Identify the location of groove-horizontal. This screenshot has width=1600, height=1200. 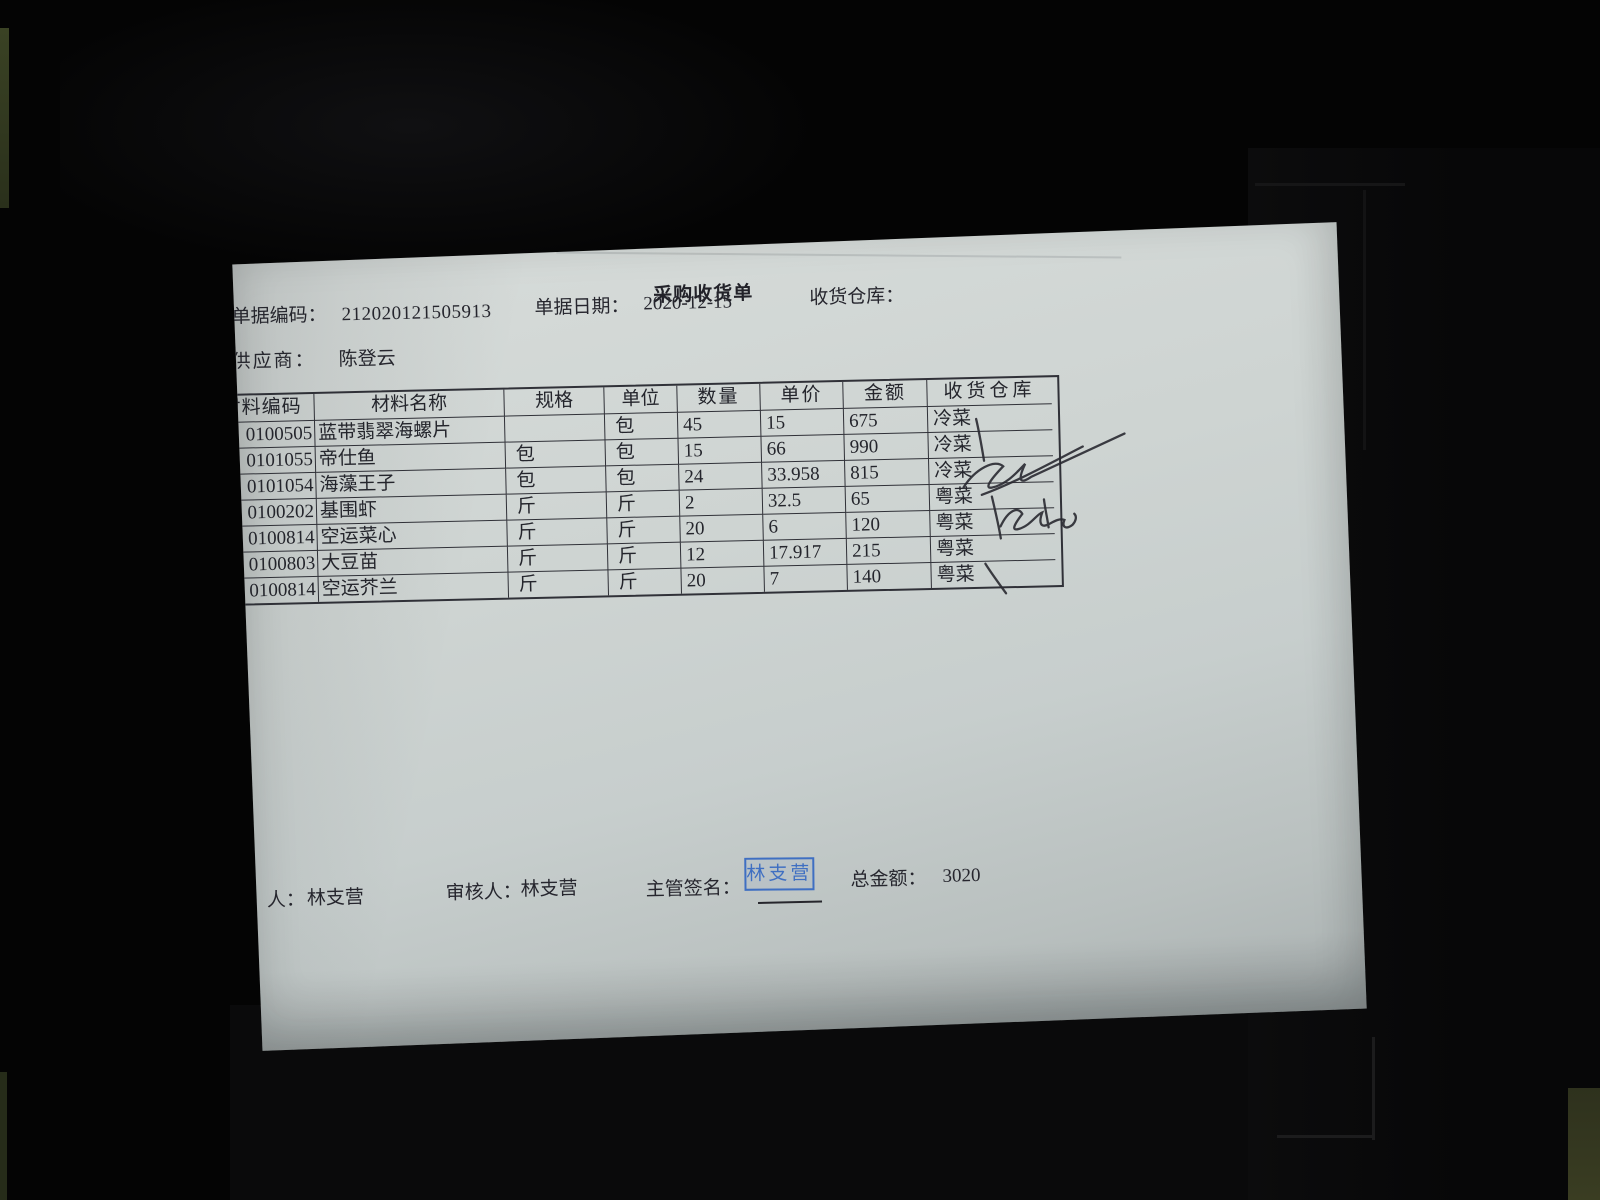
(1326, 1136).